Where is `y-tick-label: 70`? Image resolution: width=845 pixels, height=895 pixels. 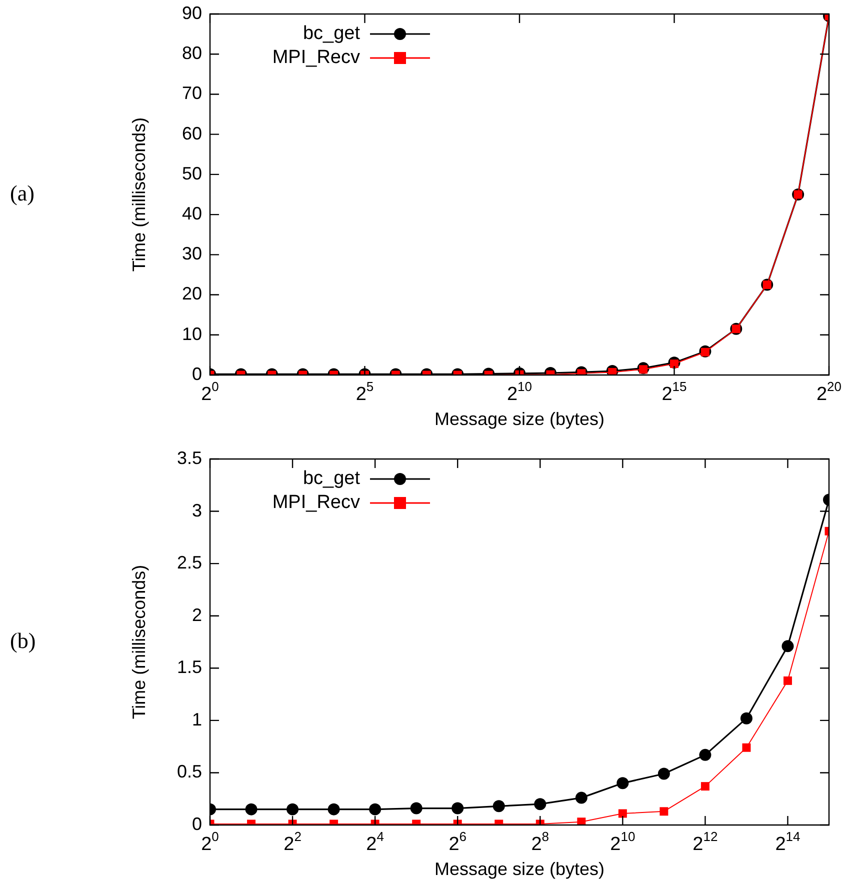
y-tick-label: 70 is located at coordinates (192, 93).